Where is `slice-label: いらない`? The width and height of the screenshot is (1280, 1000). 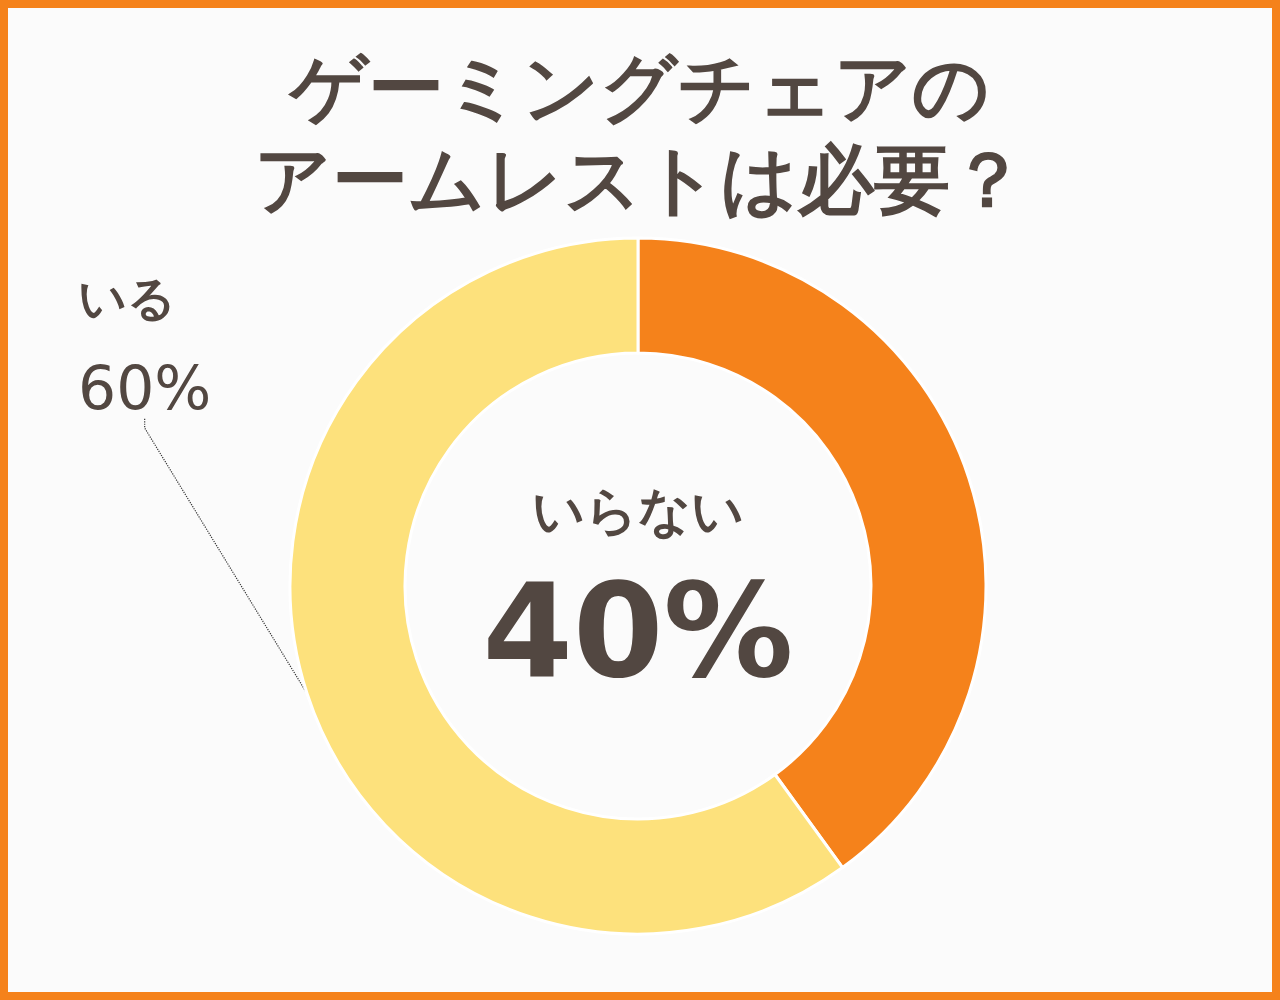 slice-label: いらない is located at coordinates (638, 511).